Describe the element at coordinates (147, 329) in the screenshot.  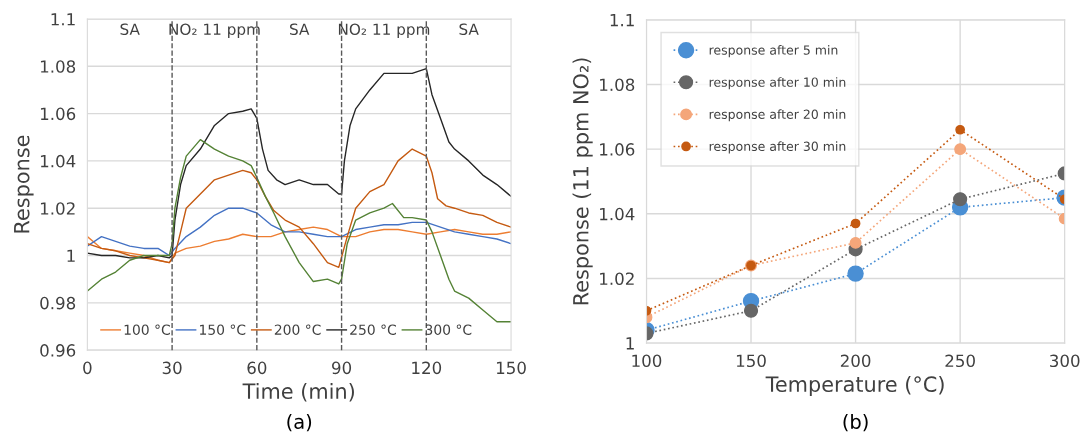
I see `legend-label: 100 °C` at that location.